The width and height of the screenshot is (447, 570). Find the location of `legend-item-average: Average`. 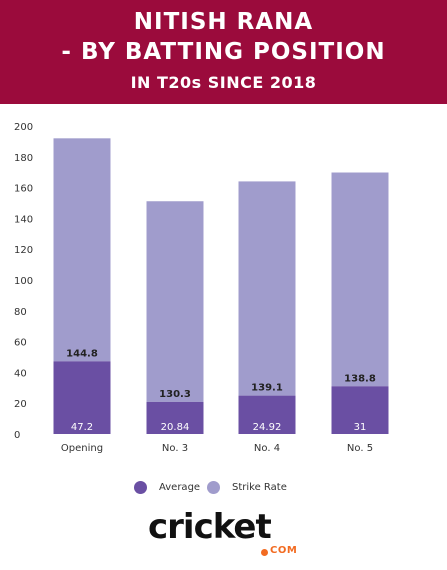

legend-item-average: Average is located at coordinates (167, 487).